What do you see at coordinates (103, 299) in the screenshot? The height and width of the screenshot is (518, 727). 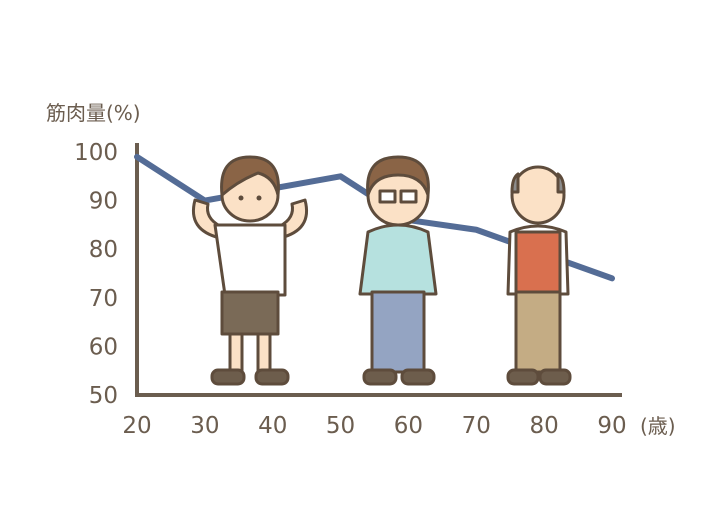 I see `y-tick-label: 70` at bounding box center [103, 299].